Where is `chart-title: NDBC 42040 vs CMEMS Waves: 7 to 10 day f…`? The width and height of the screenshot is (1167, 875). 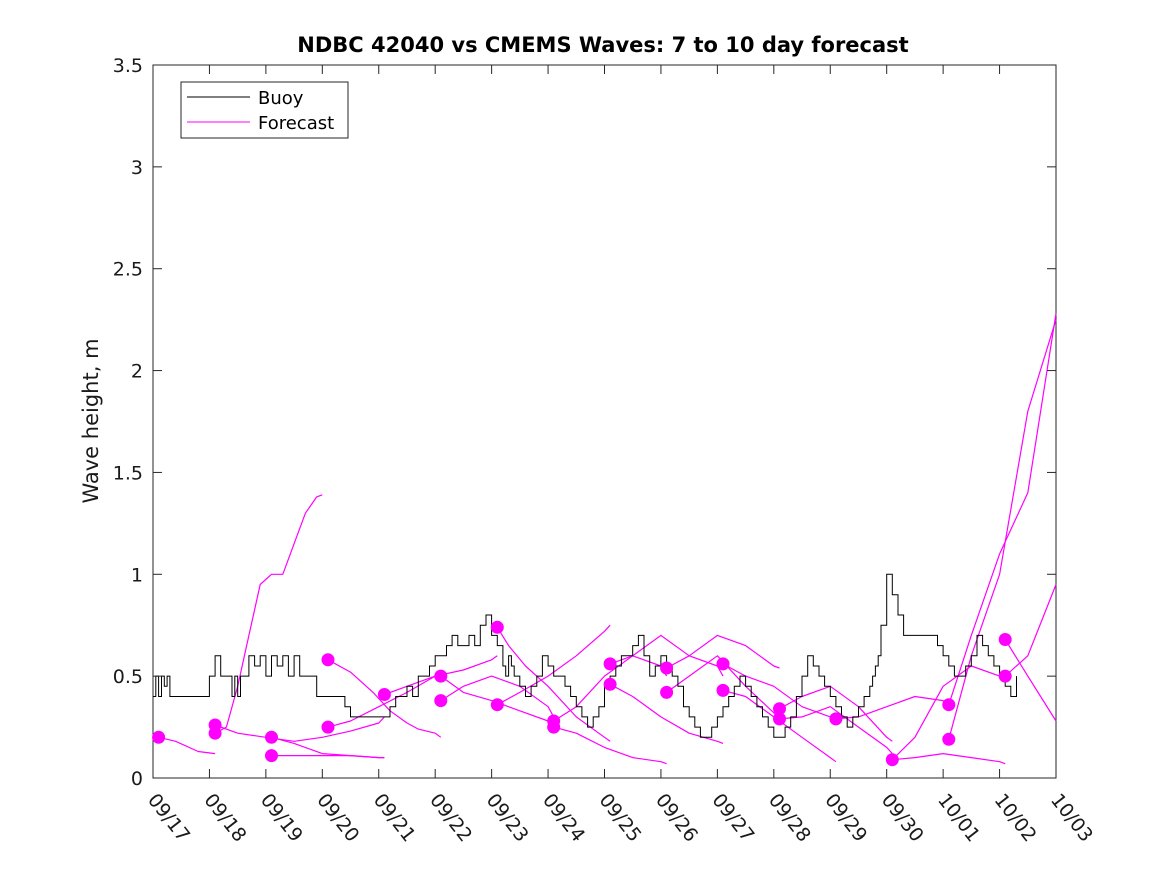 chart-title: NDBC 42040 vs CMEMS Waves: 7 to 10 day f… is located at coordinates (602, 45).